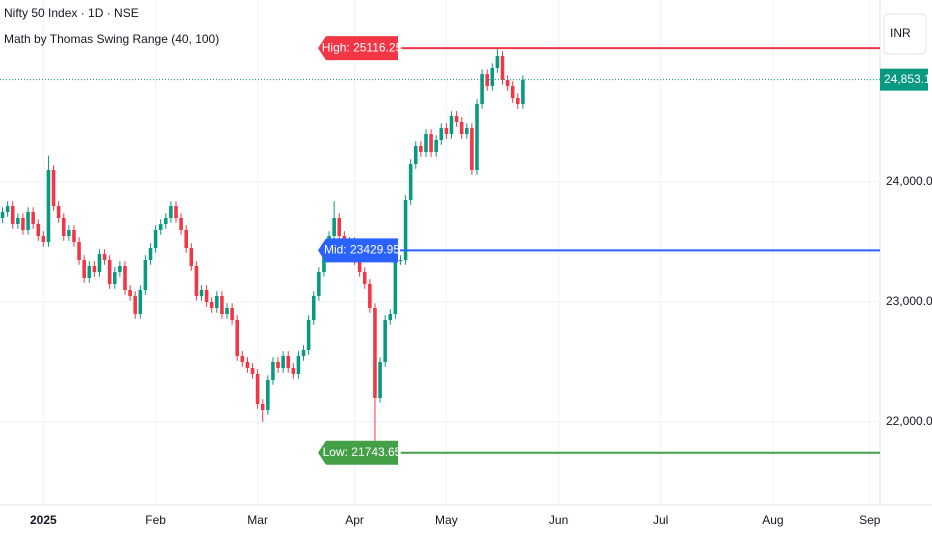 Image resolution: width=932 pixels, height=550 pixels. Describe the element at coordinates (909, 301) in the screenshot. I see `y-tick-label: 23,000.00` at that location.